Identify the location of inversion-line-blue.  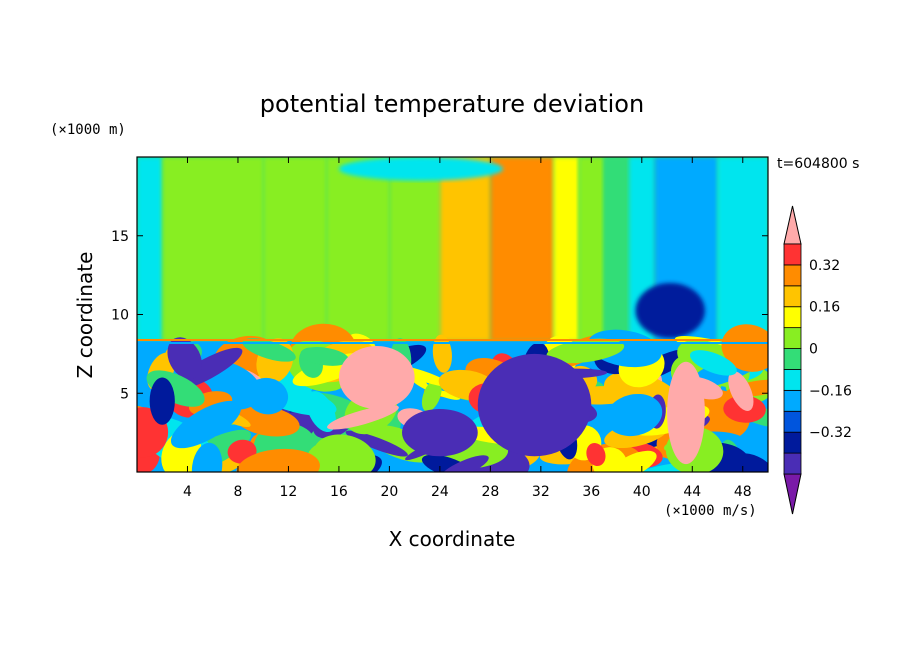
(452, 343).